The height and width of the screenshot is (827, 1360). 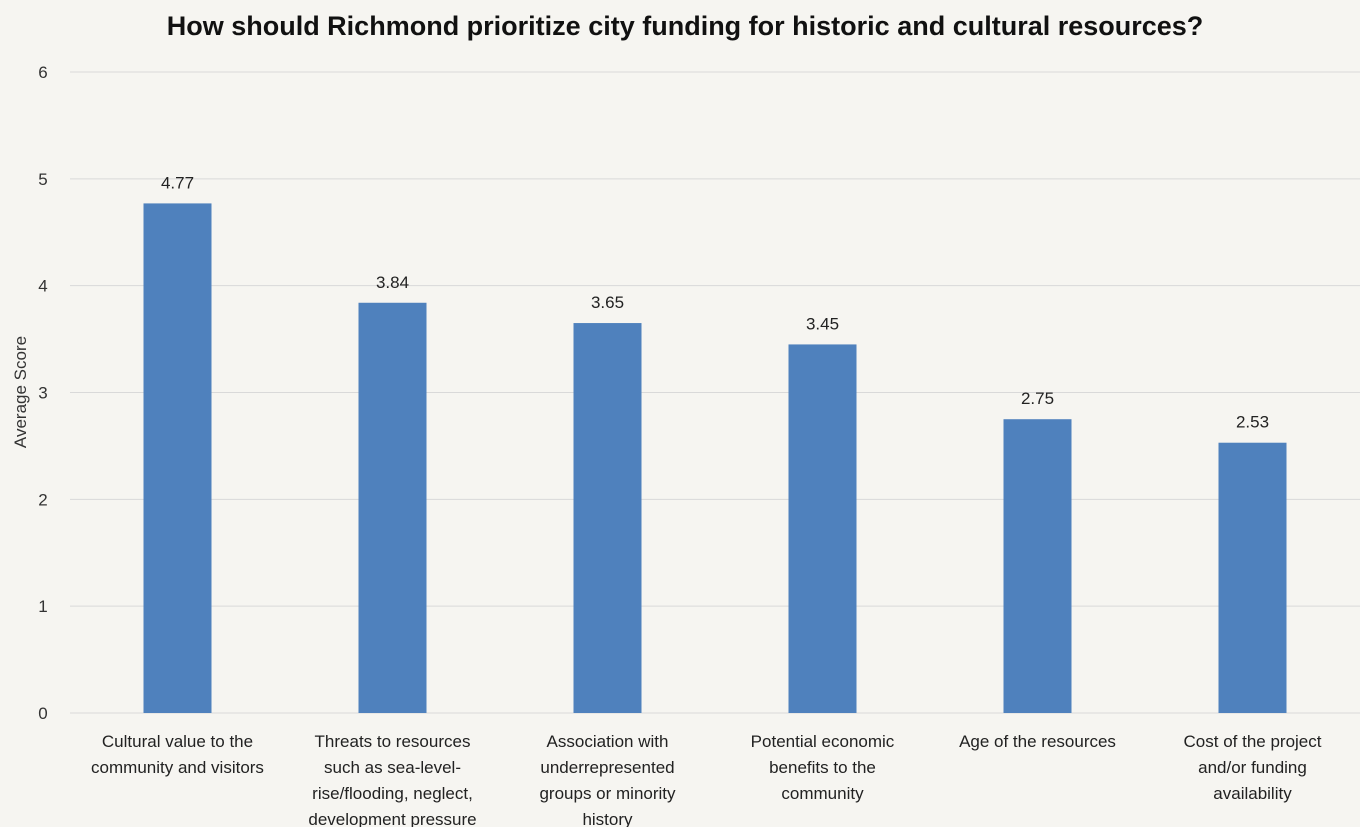 What do you see at coordinates (393, 741) in the screenshot?
I see `category-label: Threats to resources` at bounding box center [393, 741].